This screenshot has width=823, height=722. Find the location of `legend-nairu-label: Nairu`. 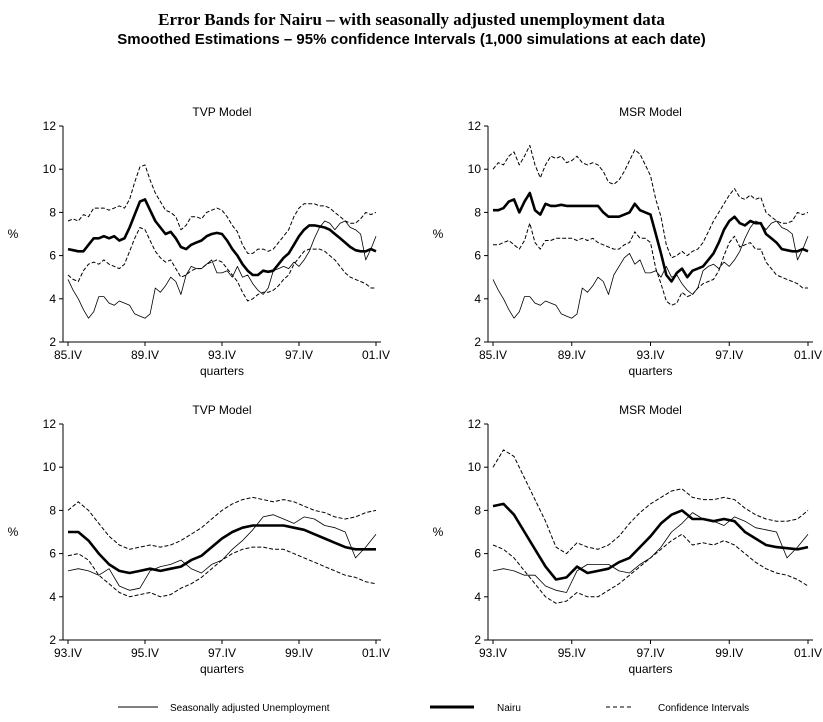

legend-nairu-label: Nairu is located at coordinates (509, 708).